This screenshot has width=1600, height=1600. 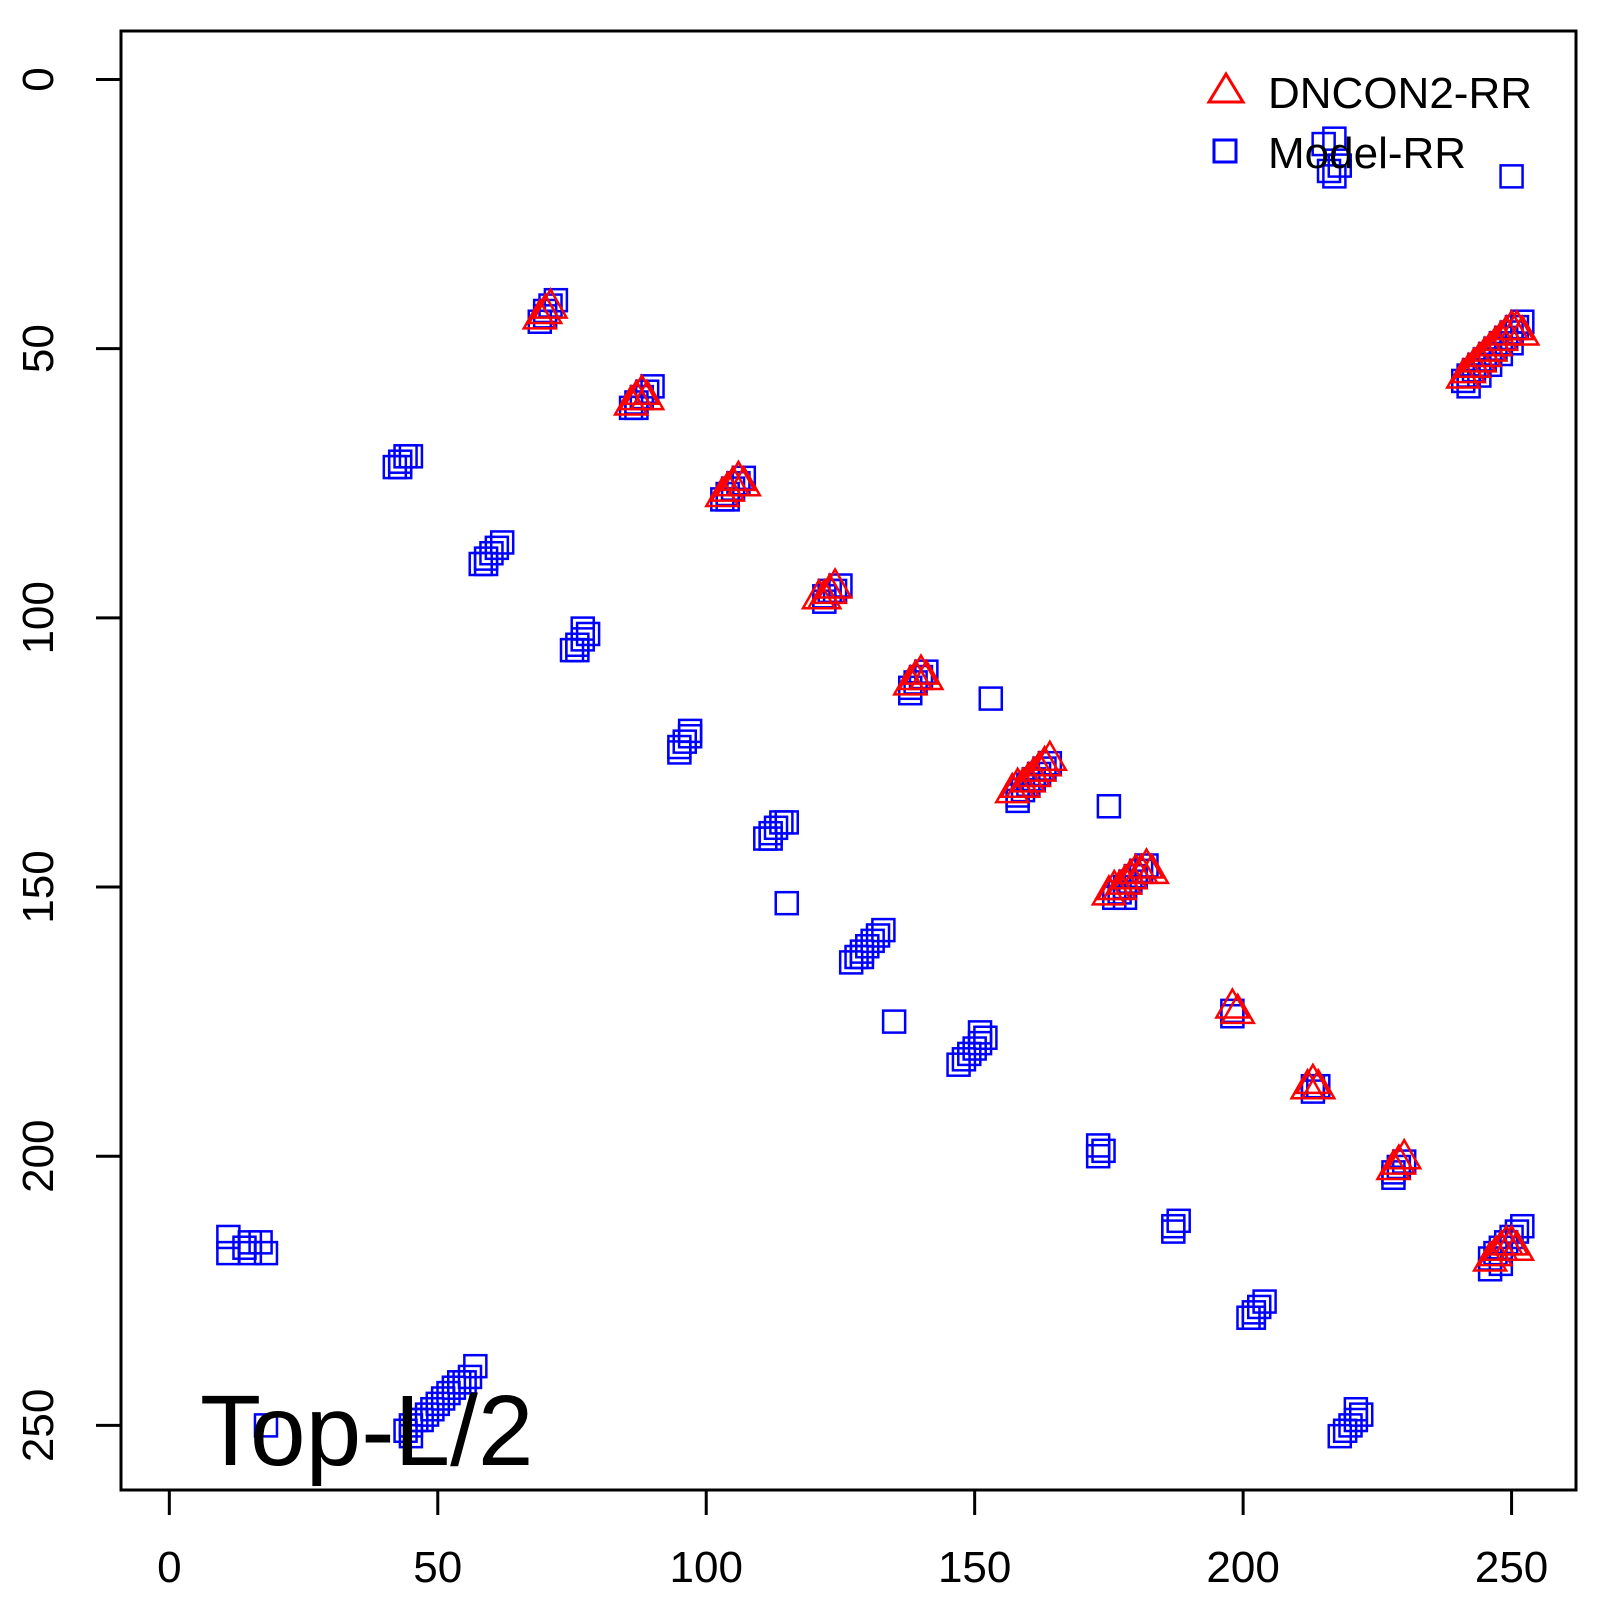 I want to click on x-tick-label: 150, so click(x=974, y=1567).